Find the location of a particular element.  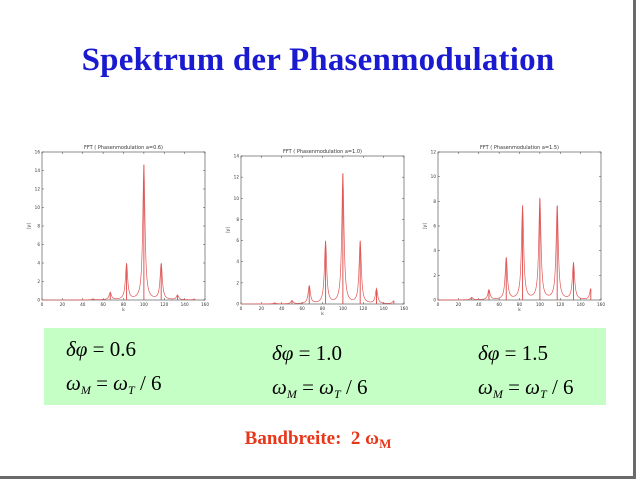

y-tick-label: 16 is located at coordinates (38, 152).